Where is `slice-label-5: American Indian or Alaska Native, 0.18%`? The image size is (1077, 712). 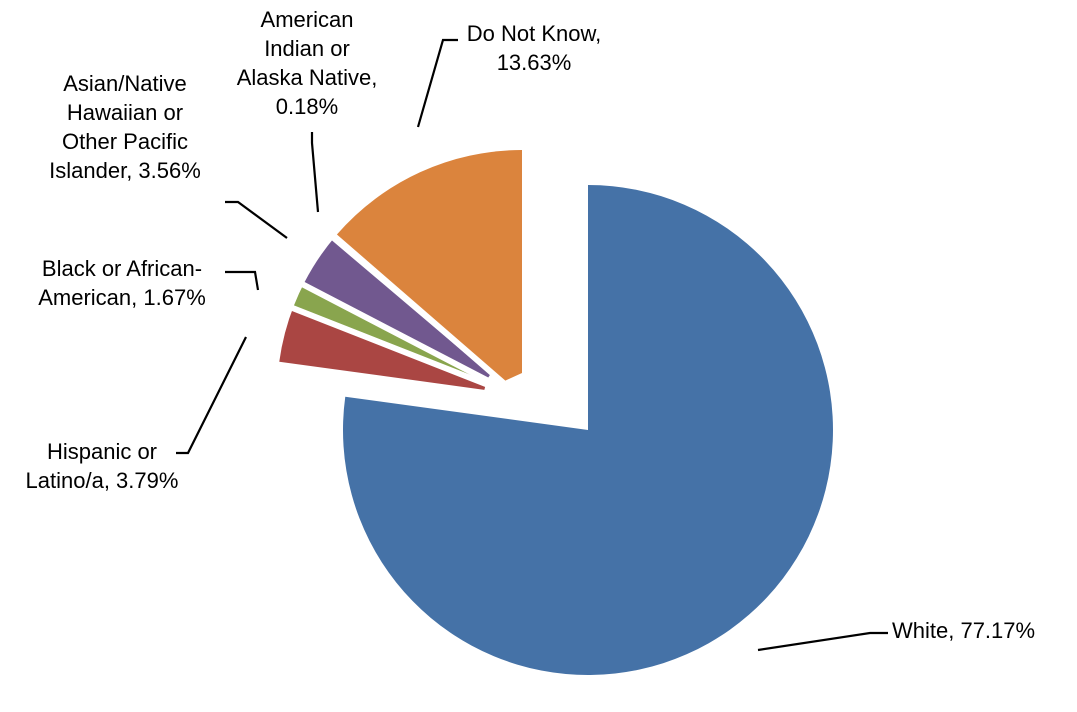
slice-label-5: American Indian or Alaska Native, 0.18% is located at coordinates (307, 63).